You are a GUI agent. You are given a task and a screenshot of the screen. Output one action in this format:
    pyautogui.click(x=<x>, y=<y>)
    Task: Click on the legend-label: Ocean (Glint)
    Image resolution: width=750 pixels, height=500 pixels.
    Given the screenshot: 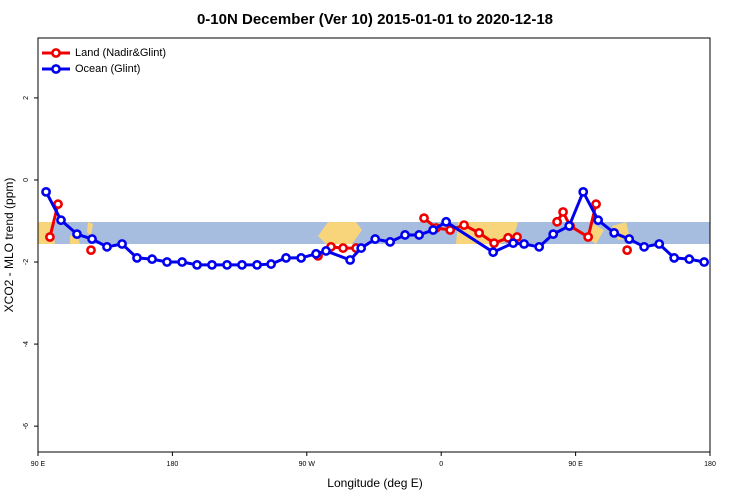 What is the action you would take?
    pyautogui.click(x=107, y=69)
    